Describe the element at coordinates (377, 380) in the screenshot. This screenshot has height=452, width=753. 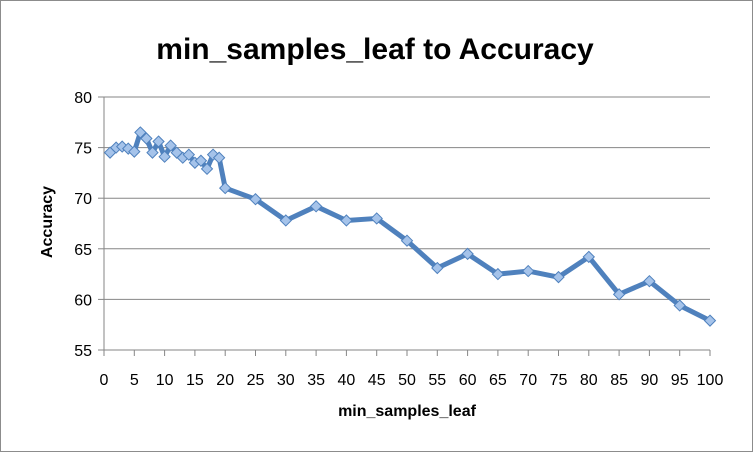
I see `x-tick-label-45: 45` at that location.